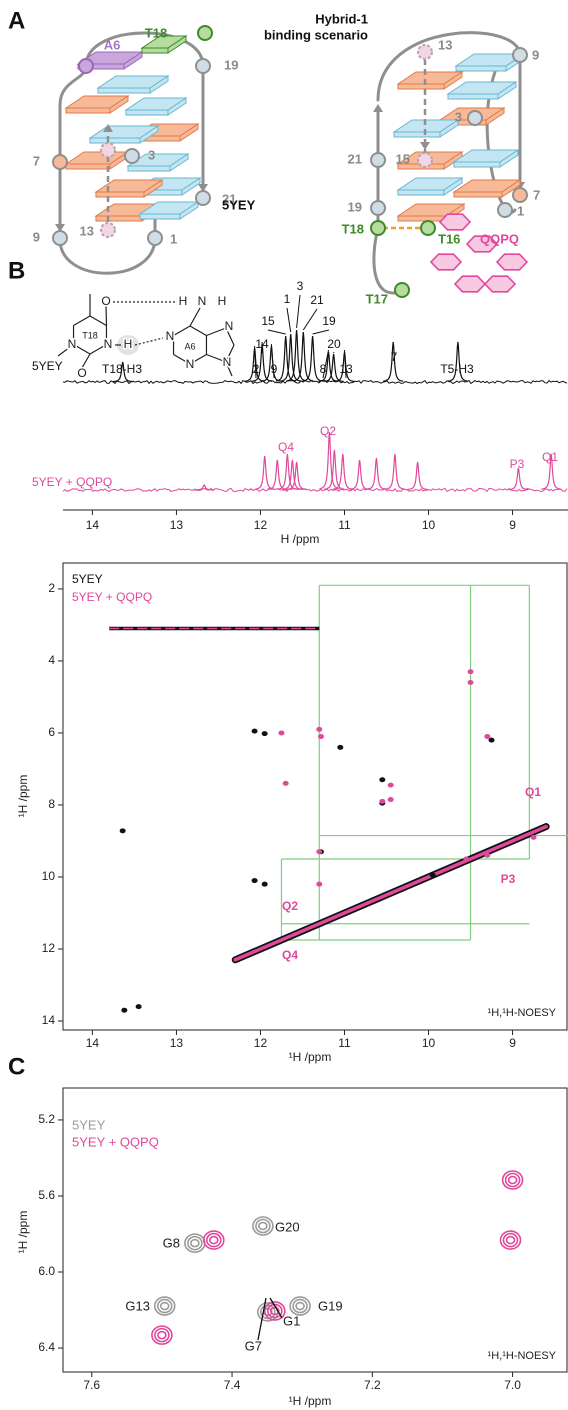 This screenshot has height=1410, width=568. What do you see at coordinates (274, 369) in the screenshot?
I see `peak-label: 9` at bounding box center [274, 369].